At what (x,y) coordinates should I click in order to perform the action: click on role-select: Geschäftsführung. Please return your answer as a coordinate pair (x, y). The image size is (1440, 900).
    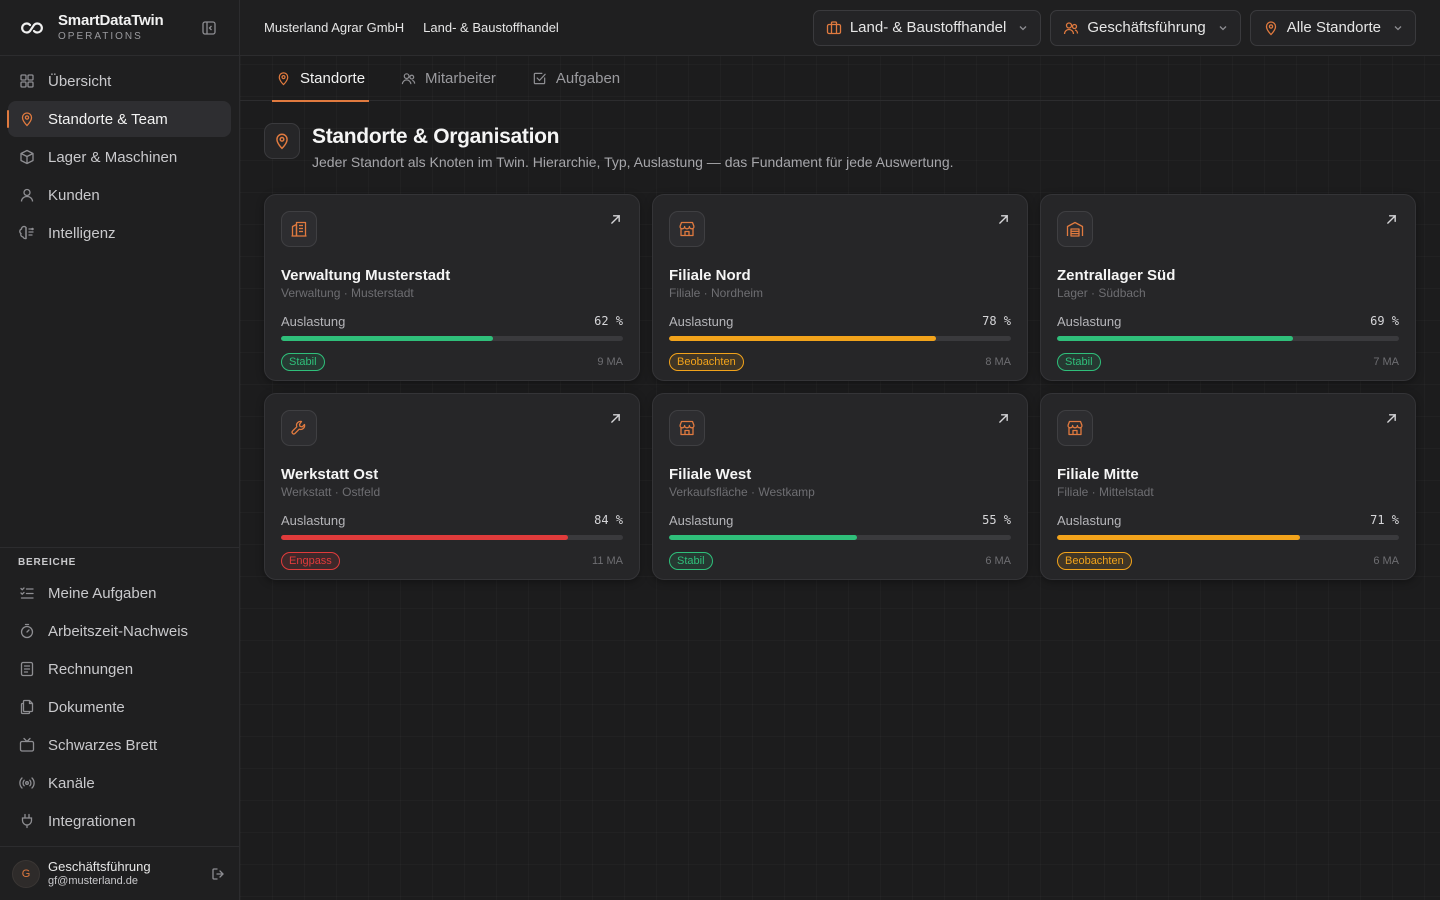
    Looking at the image, I should click on (1145, 27).